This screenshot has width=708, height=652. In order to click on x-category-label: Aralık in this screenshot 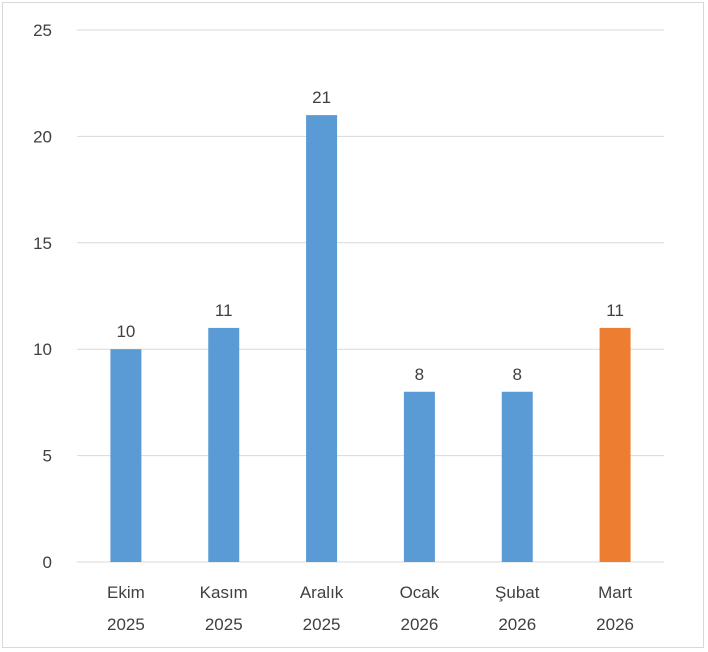, I will do `click(322, 592)`.